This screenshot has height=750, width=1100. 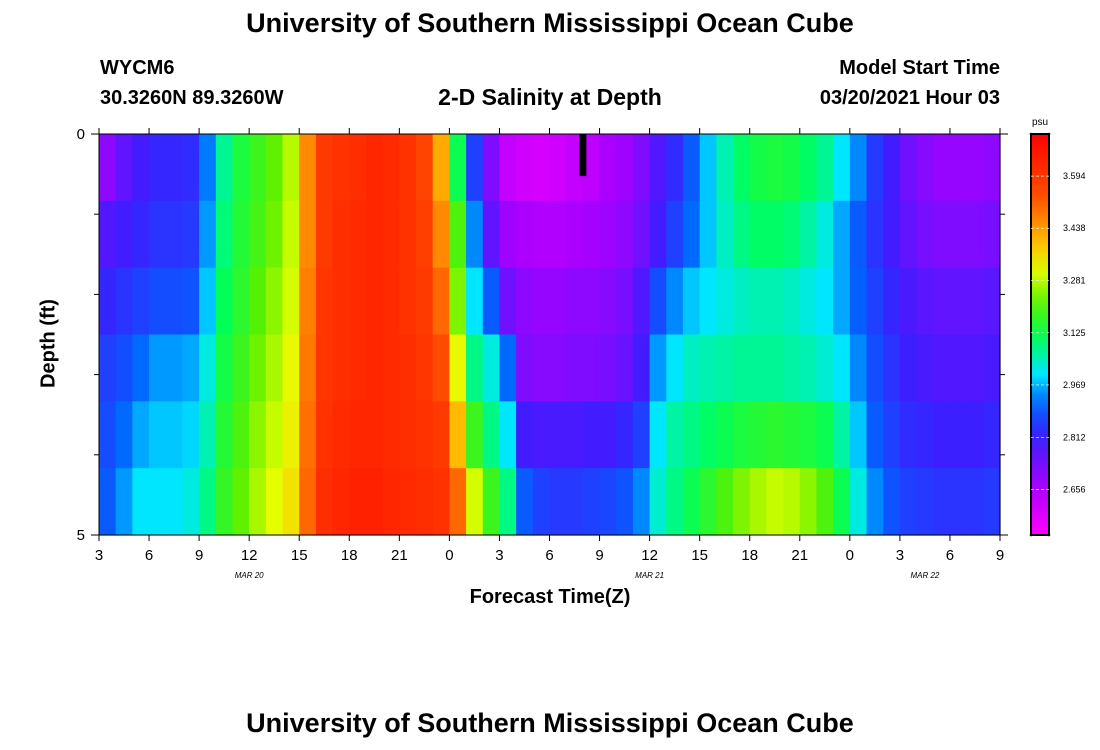 What do you see at coordinates (192, 98) in the screenshot?
I see `station-coordinates: 30.3260N 89.3260W` at bounding box center [192, 98].